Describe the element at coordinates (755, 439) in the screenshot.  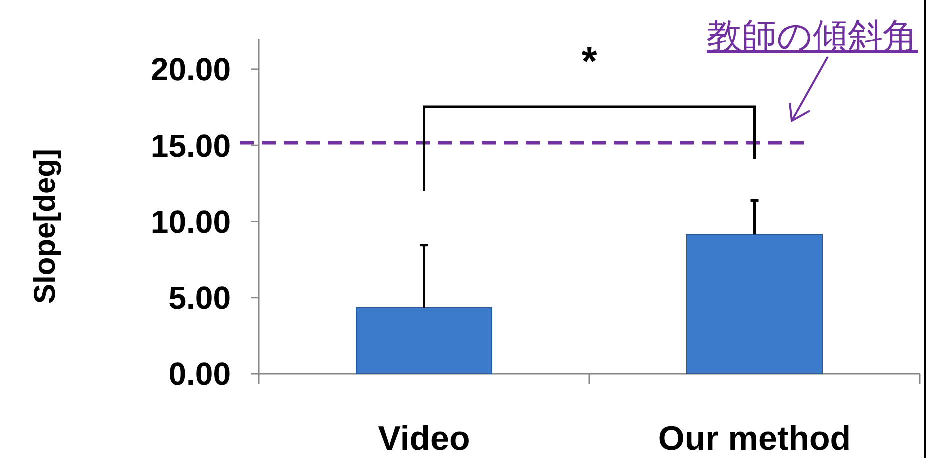
I see `x-tick-label: Our method` at that location.